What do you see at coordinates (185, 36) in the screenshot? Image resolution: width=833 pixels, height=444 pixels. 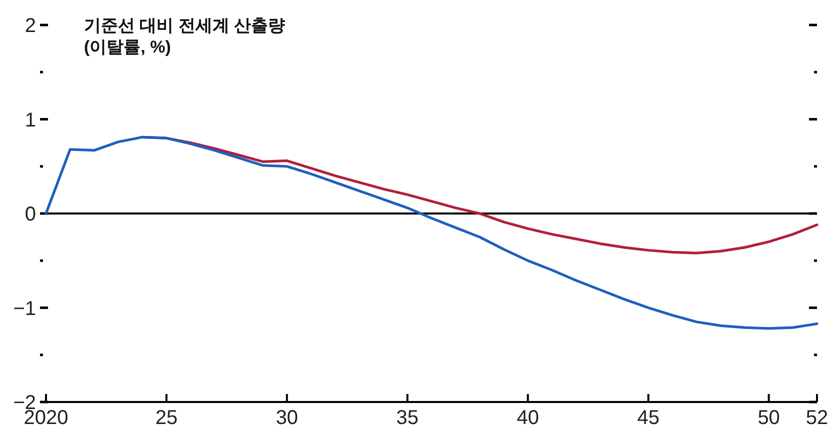 I see `chart-title: 기준선 대비 전세계 산출량 (이탈률, %)` at bounding box center [185, 36].